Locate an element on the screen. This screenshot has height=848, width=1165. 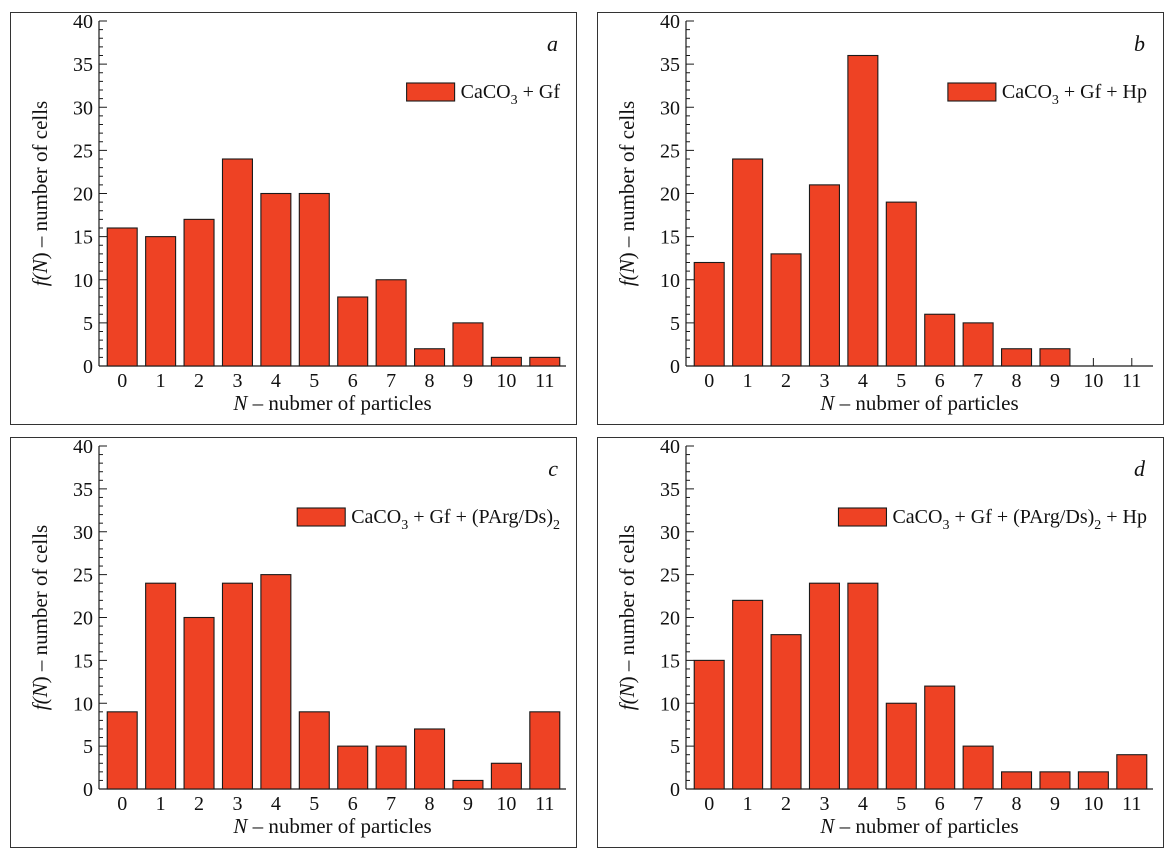
legend: CaCO3 + Gf + Hp is located at coordinates (1047, 94).